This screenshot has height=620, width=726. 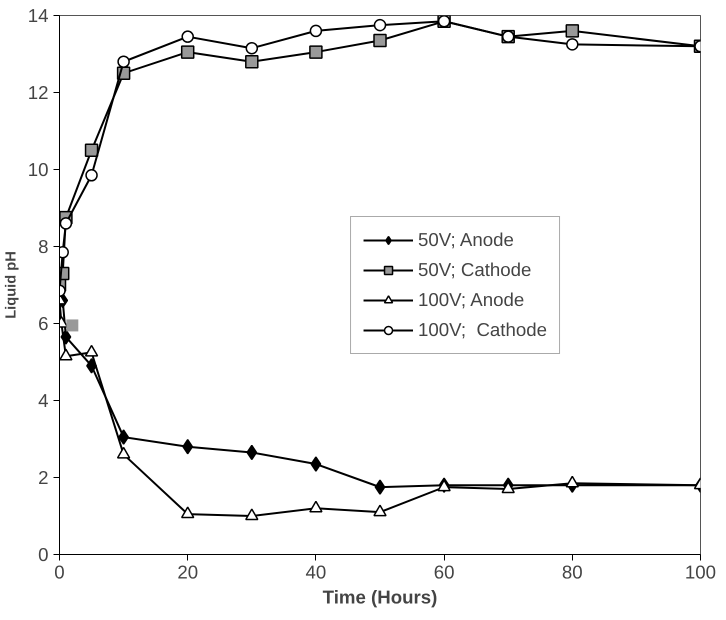 What do you see at coordinates (475, 269) in the screenshot?
I see `legend-label: 50V; Cathode` at bounding box center [475, 269].